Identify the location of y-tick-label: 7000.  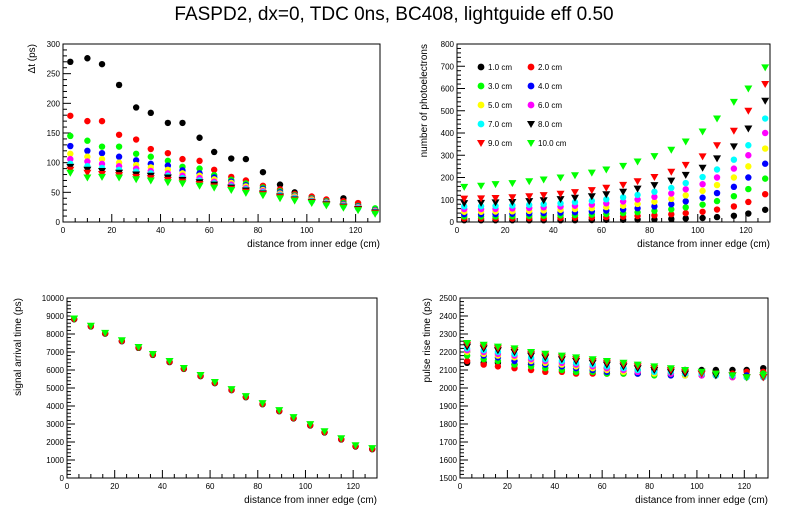
(55, 352).